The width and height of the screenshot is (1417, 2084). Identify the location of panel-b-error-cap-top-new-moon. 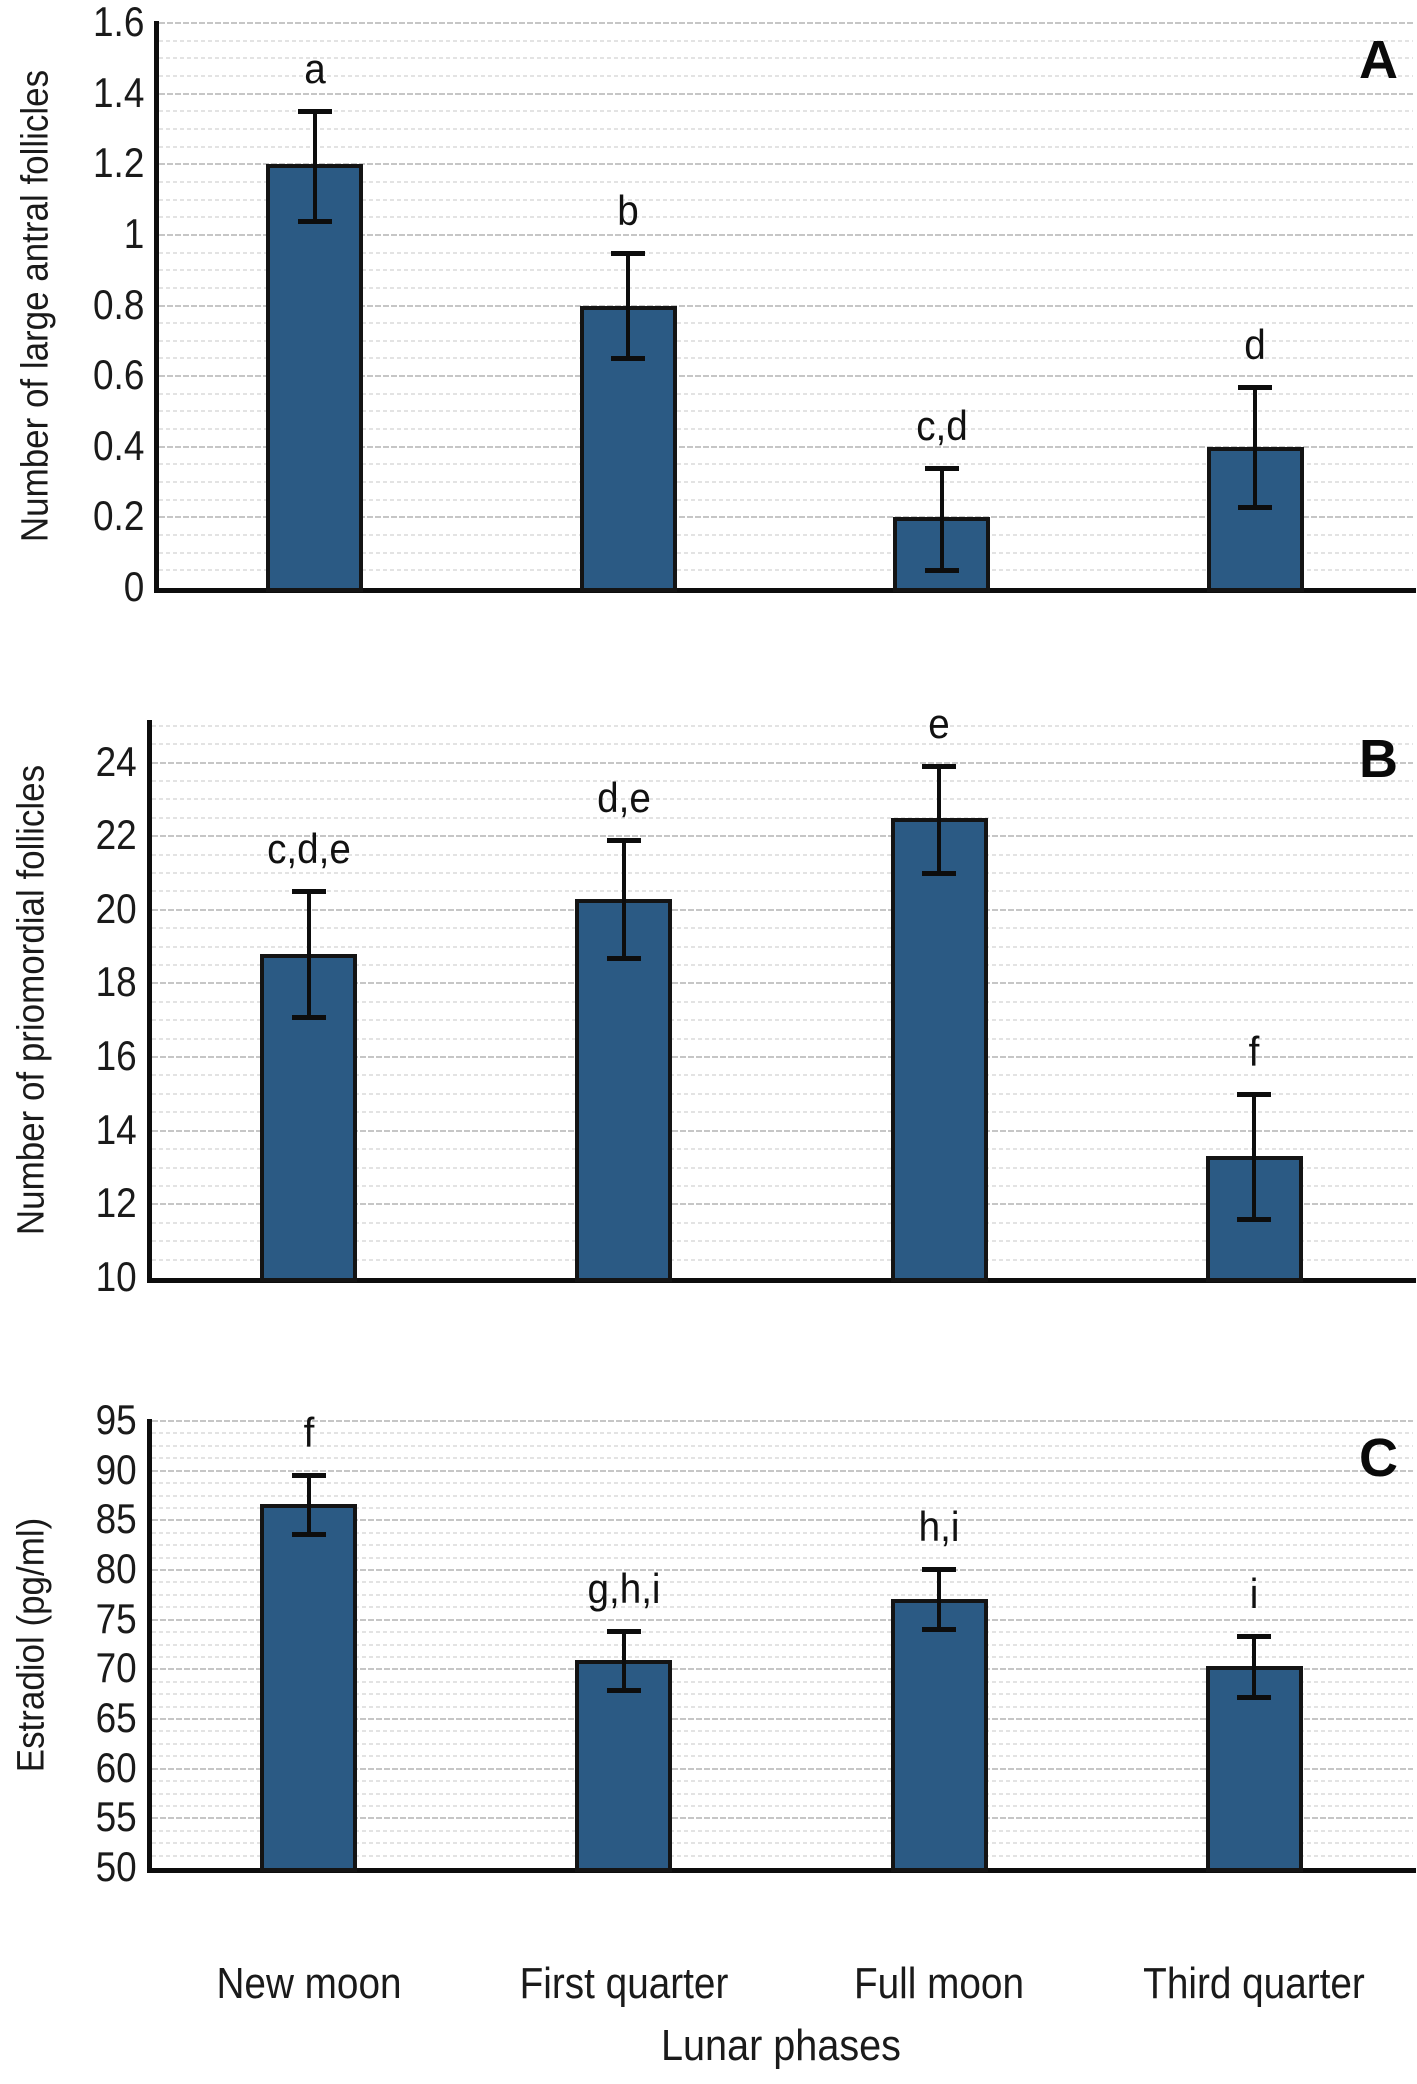
(308, 892).